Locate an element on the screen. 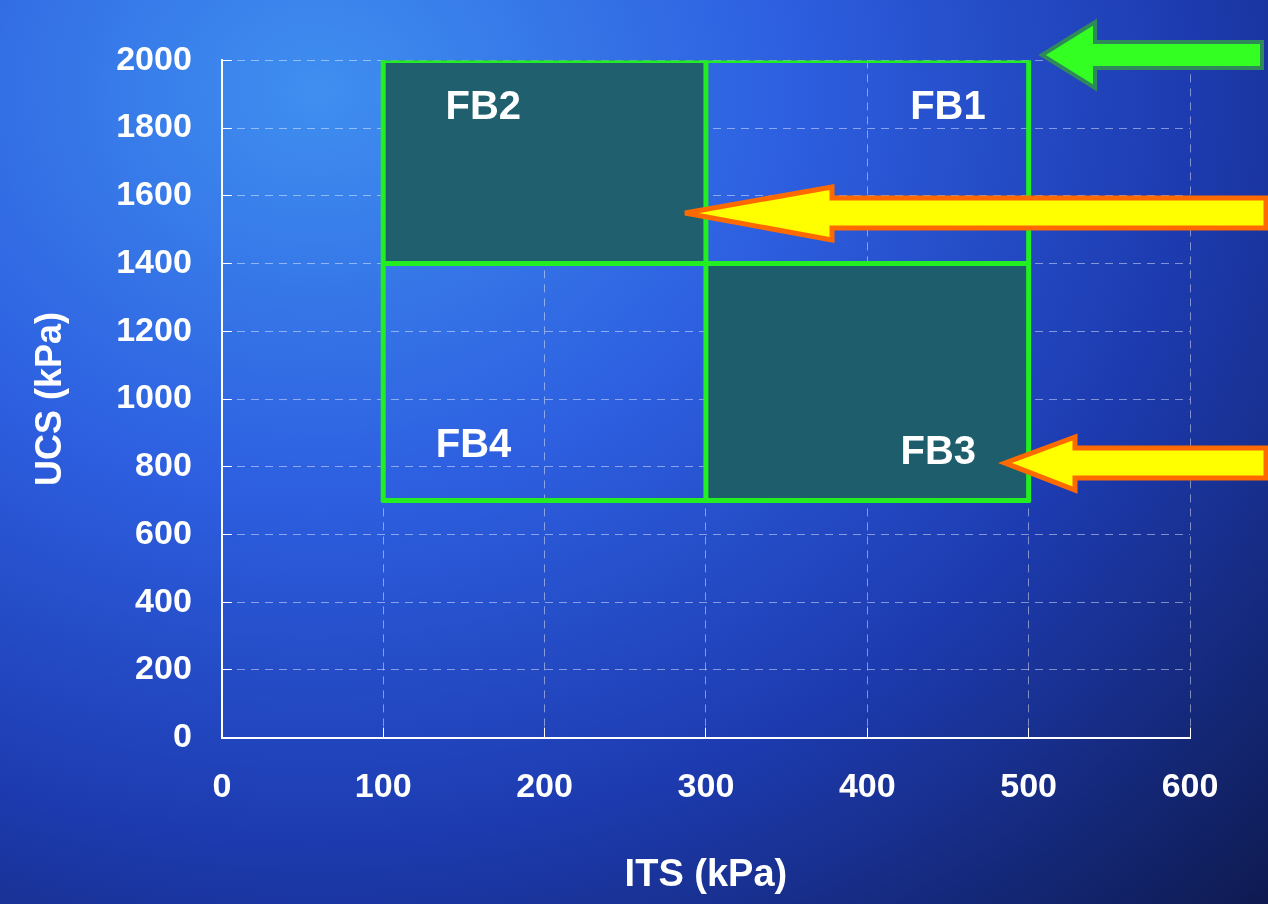  y-tick-label: 600 is located at coordinates (163, 531).